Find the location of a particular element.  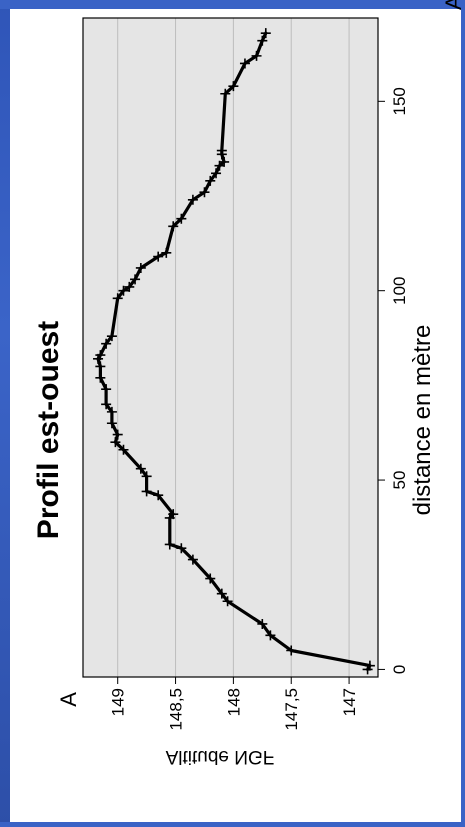

chart-title: Profil est-ouest is located at coordinates (48, 430).